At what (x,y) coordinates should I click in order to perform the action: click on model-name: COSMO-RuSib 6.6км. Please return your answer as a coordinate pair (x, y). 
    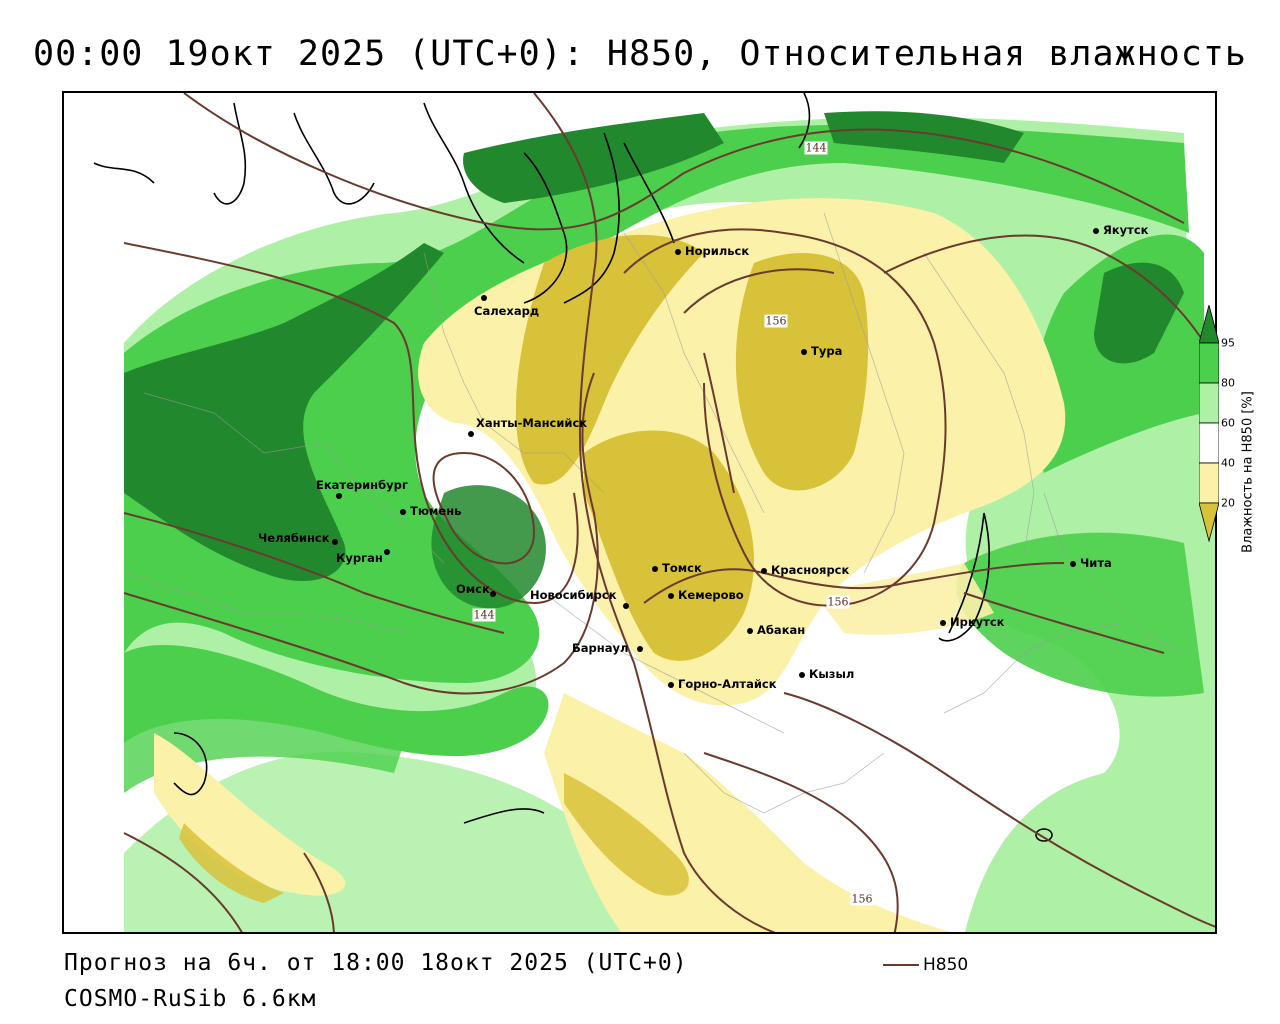
    Looking at the image, I should click on (190, 999).